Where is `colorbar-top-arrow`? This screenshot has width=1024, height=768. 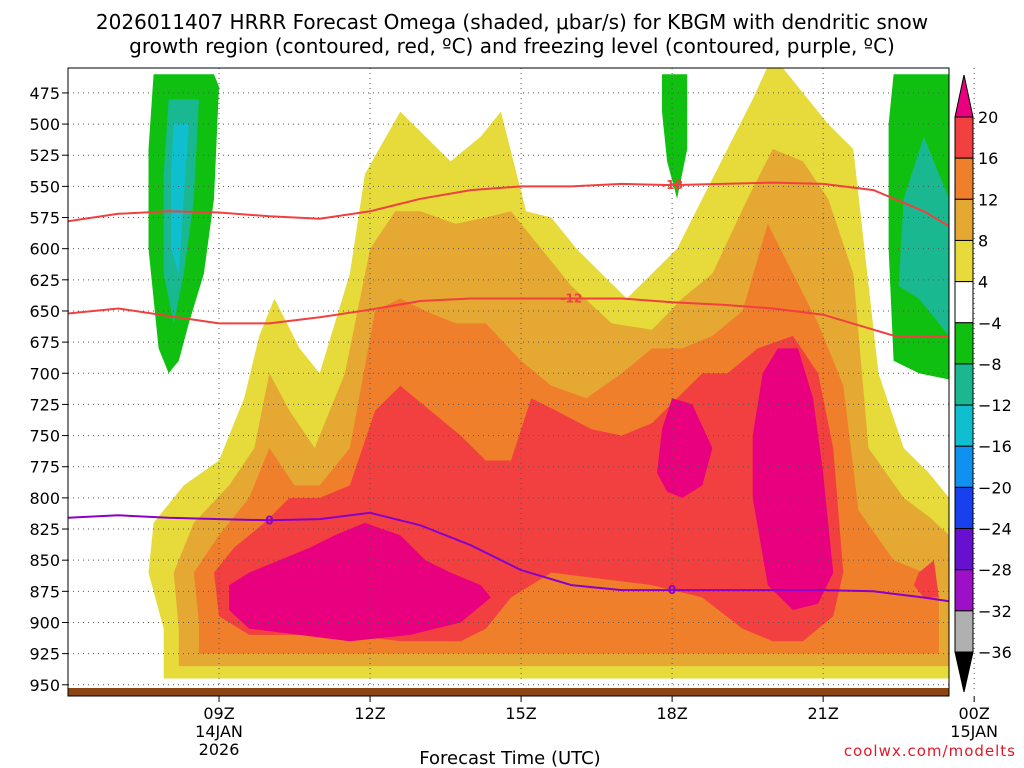 colorbar-top-arrow is located at coordinates (964, 96).